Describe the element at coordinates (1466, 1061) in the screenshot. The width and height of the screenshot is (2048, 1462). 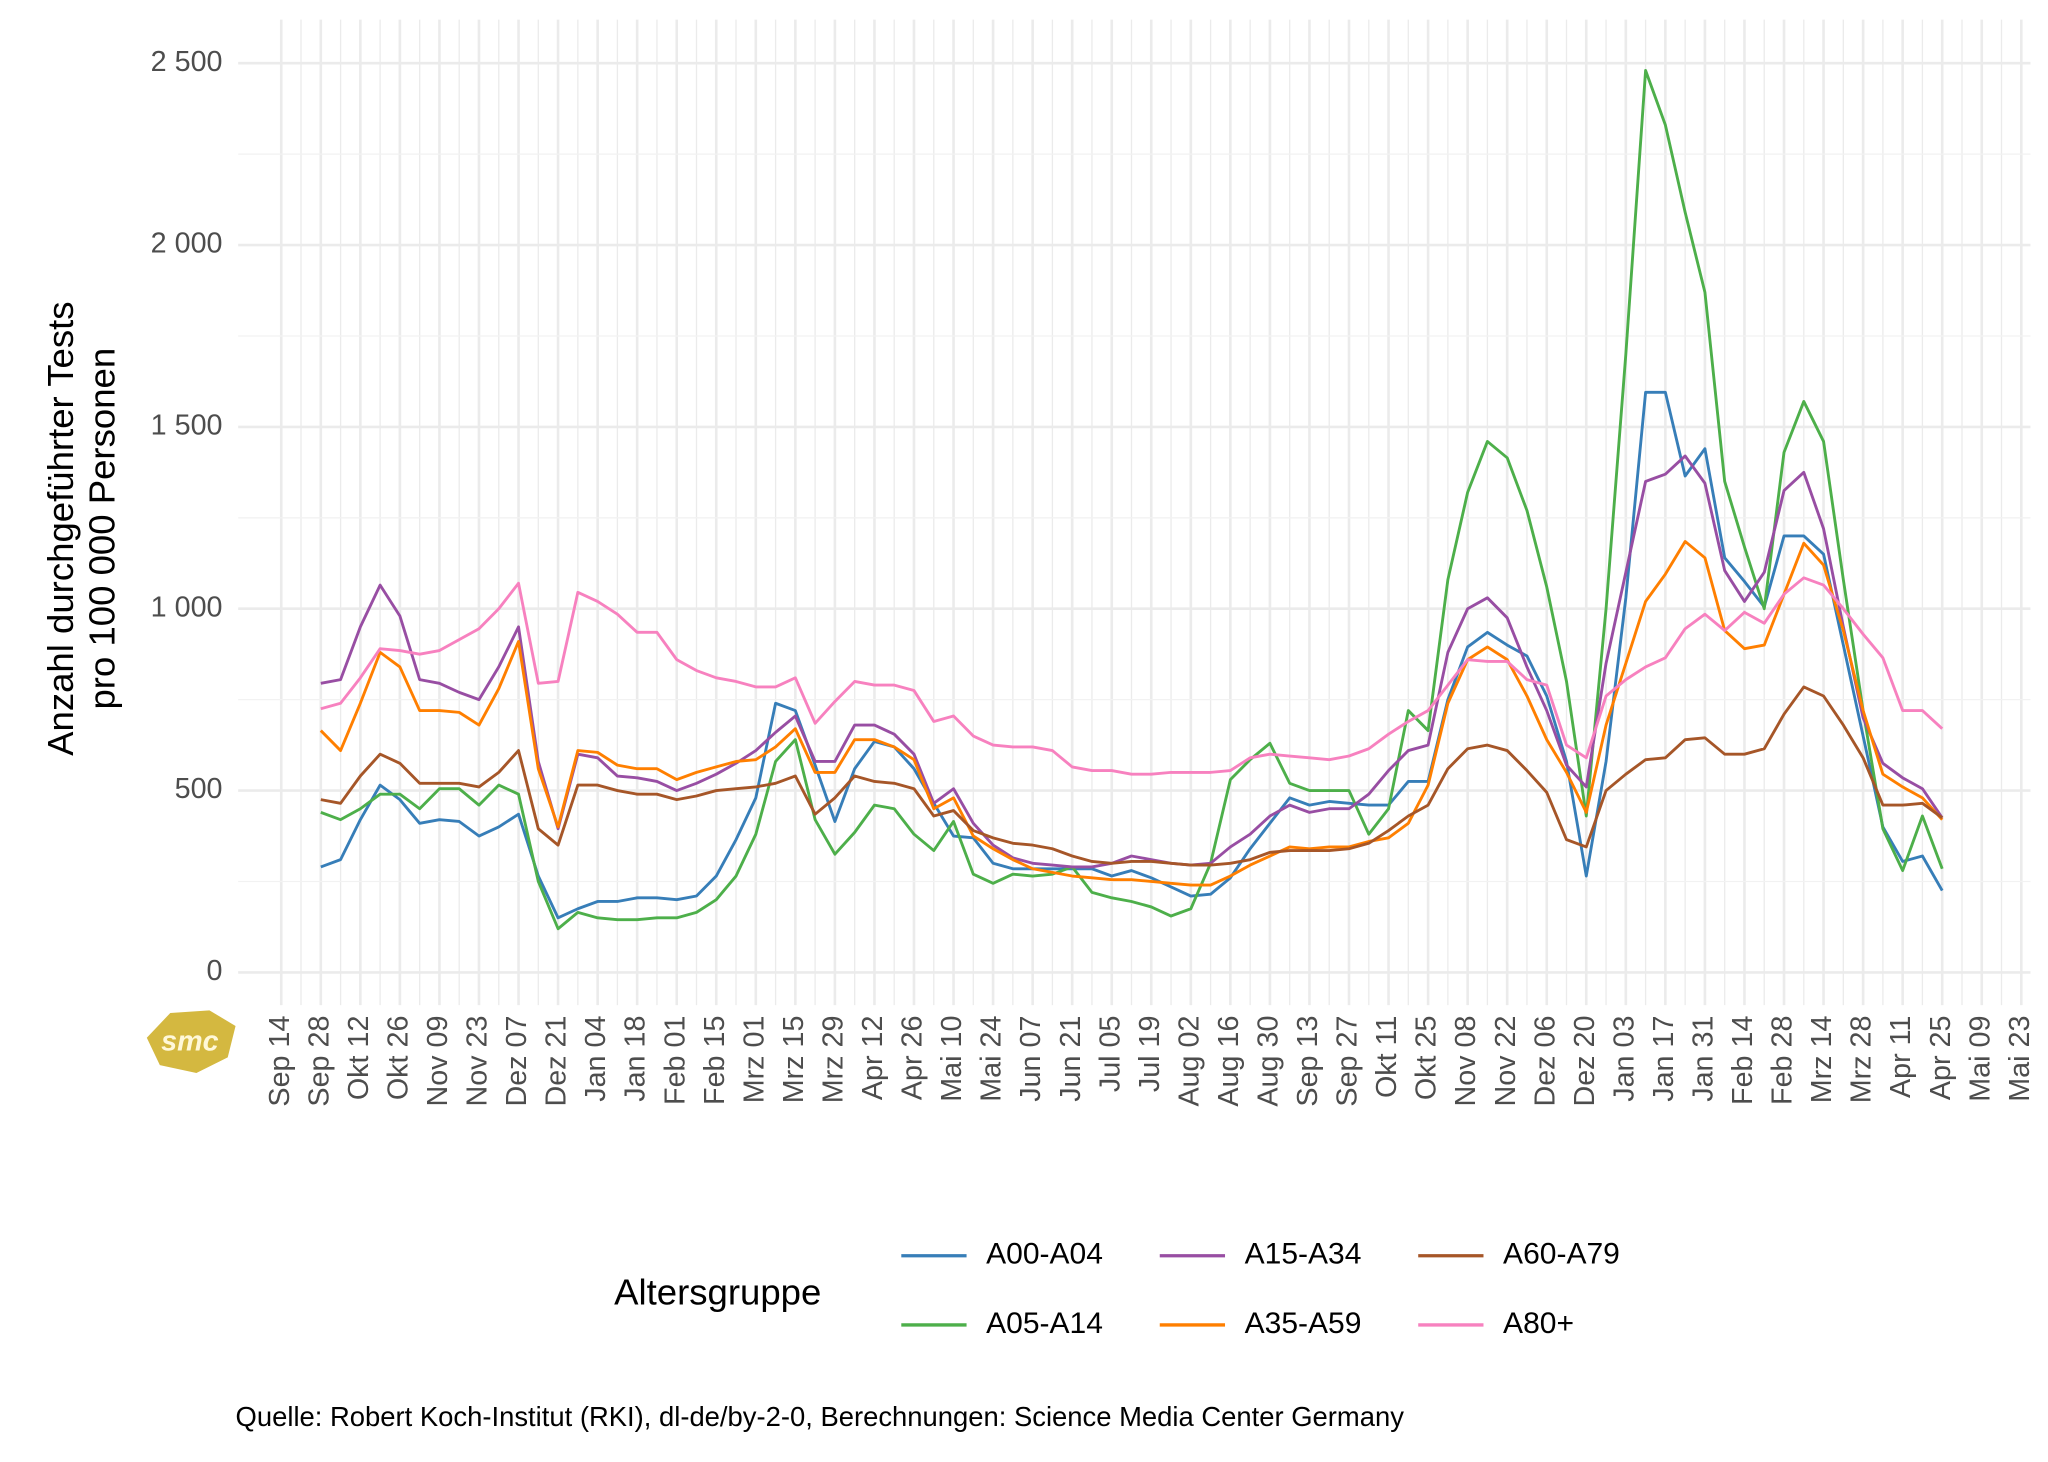
I see `x-tick-label: Nov 08` at that location.